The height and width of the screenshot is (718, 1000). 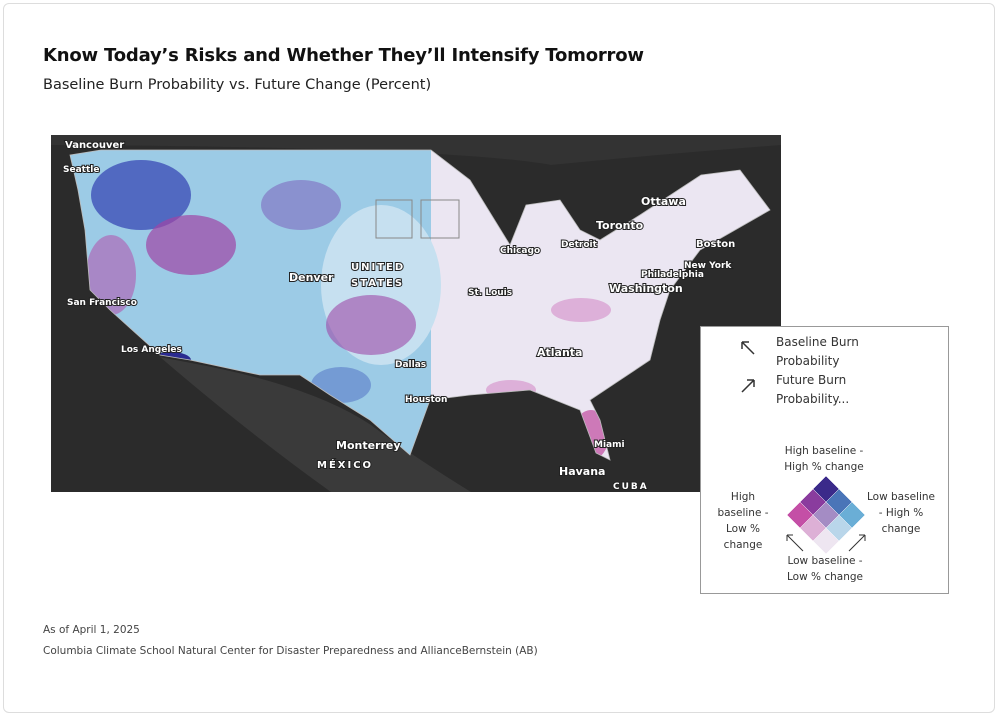 I want to click on bivariate-key, so click(x=826, y=515).